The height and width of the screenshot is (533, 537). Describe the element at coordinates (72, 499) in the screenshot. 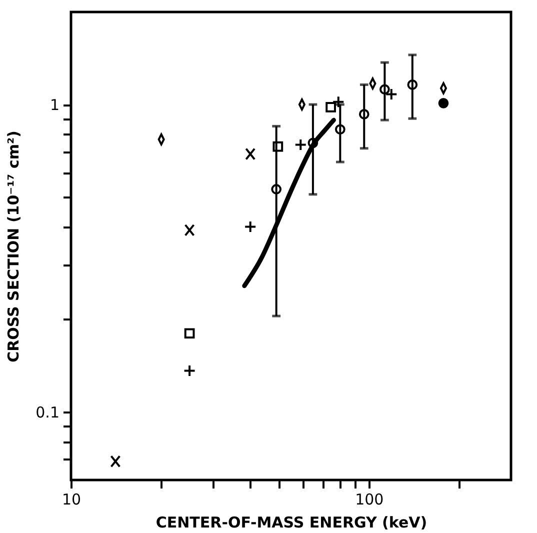

I see `x-tick-label: 10` at that location.